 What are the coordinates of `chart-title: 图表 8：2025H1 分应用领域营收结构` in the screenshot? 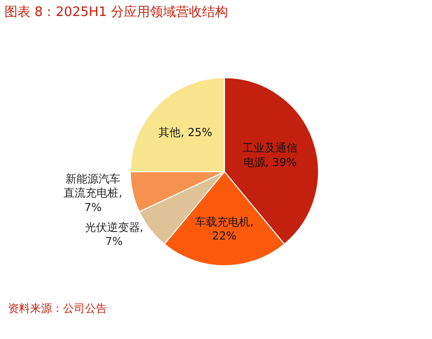 It's located at (116, 12).